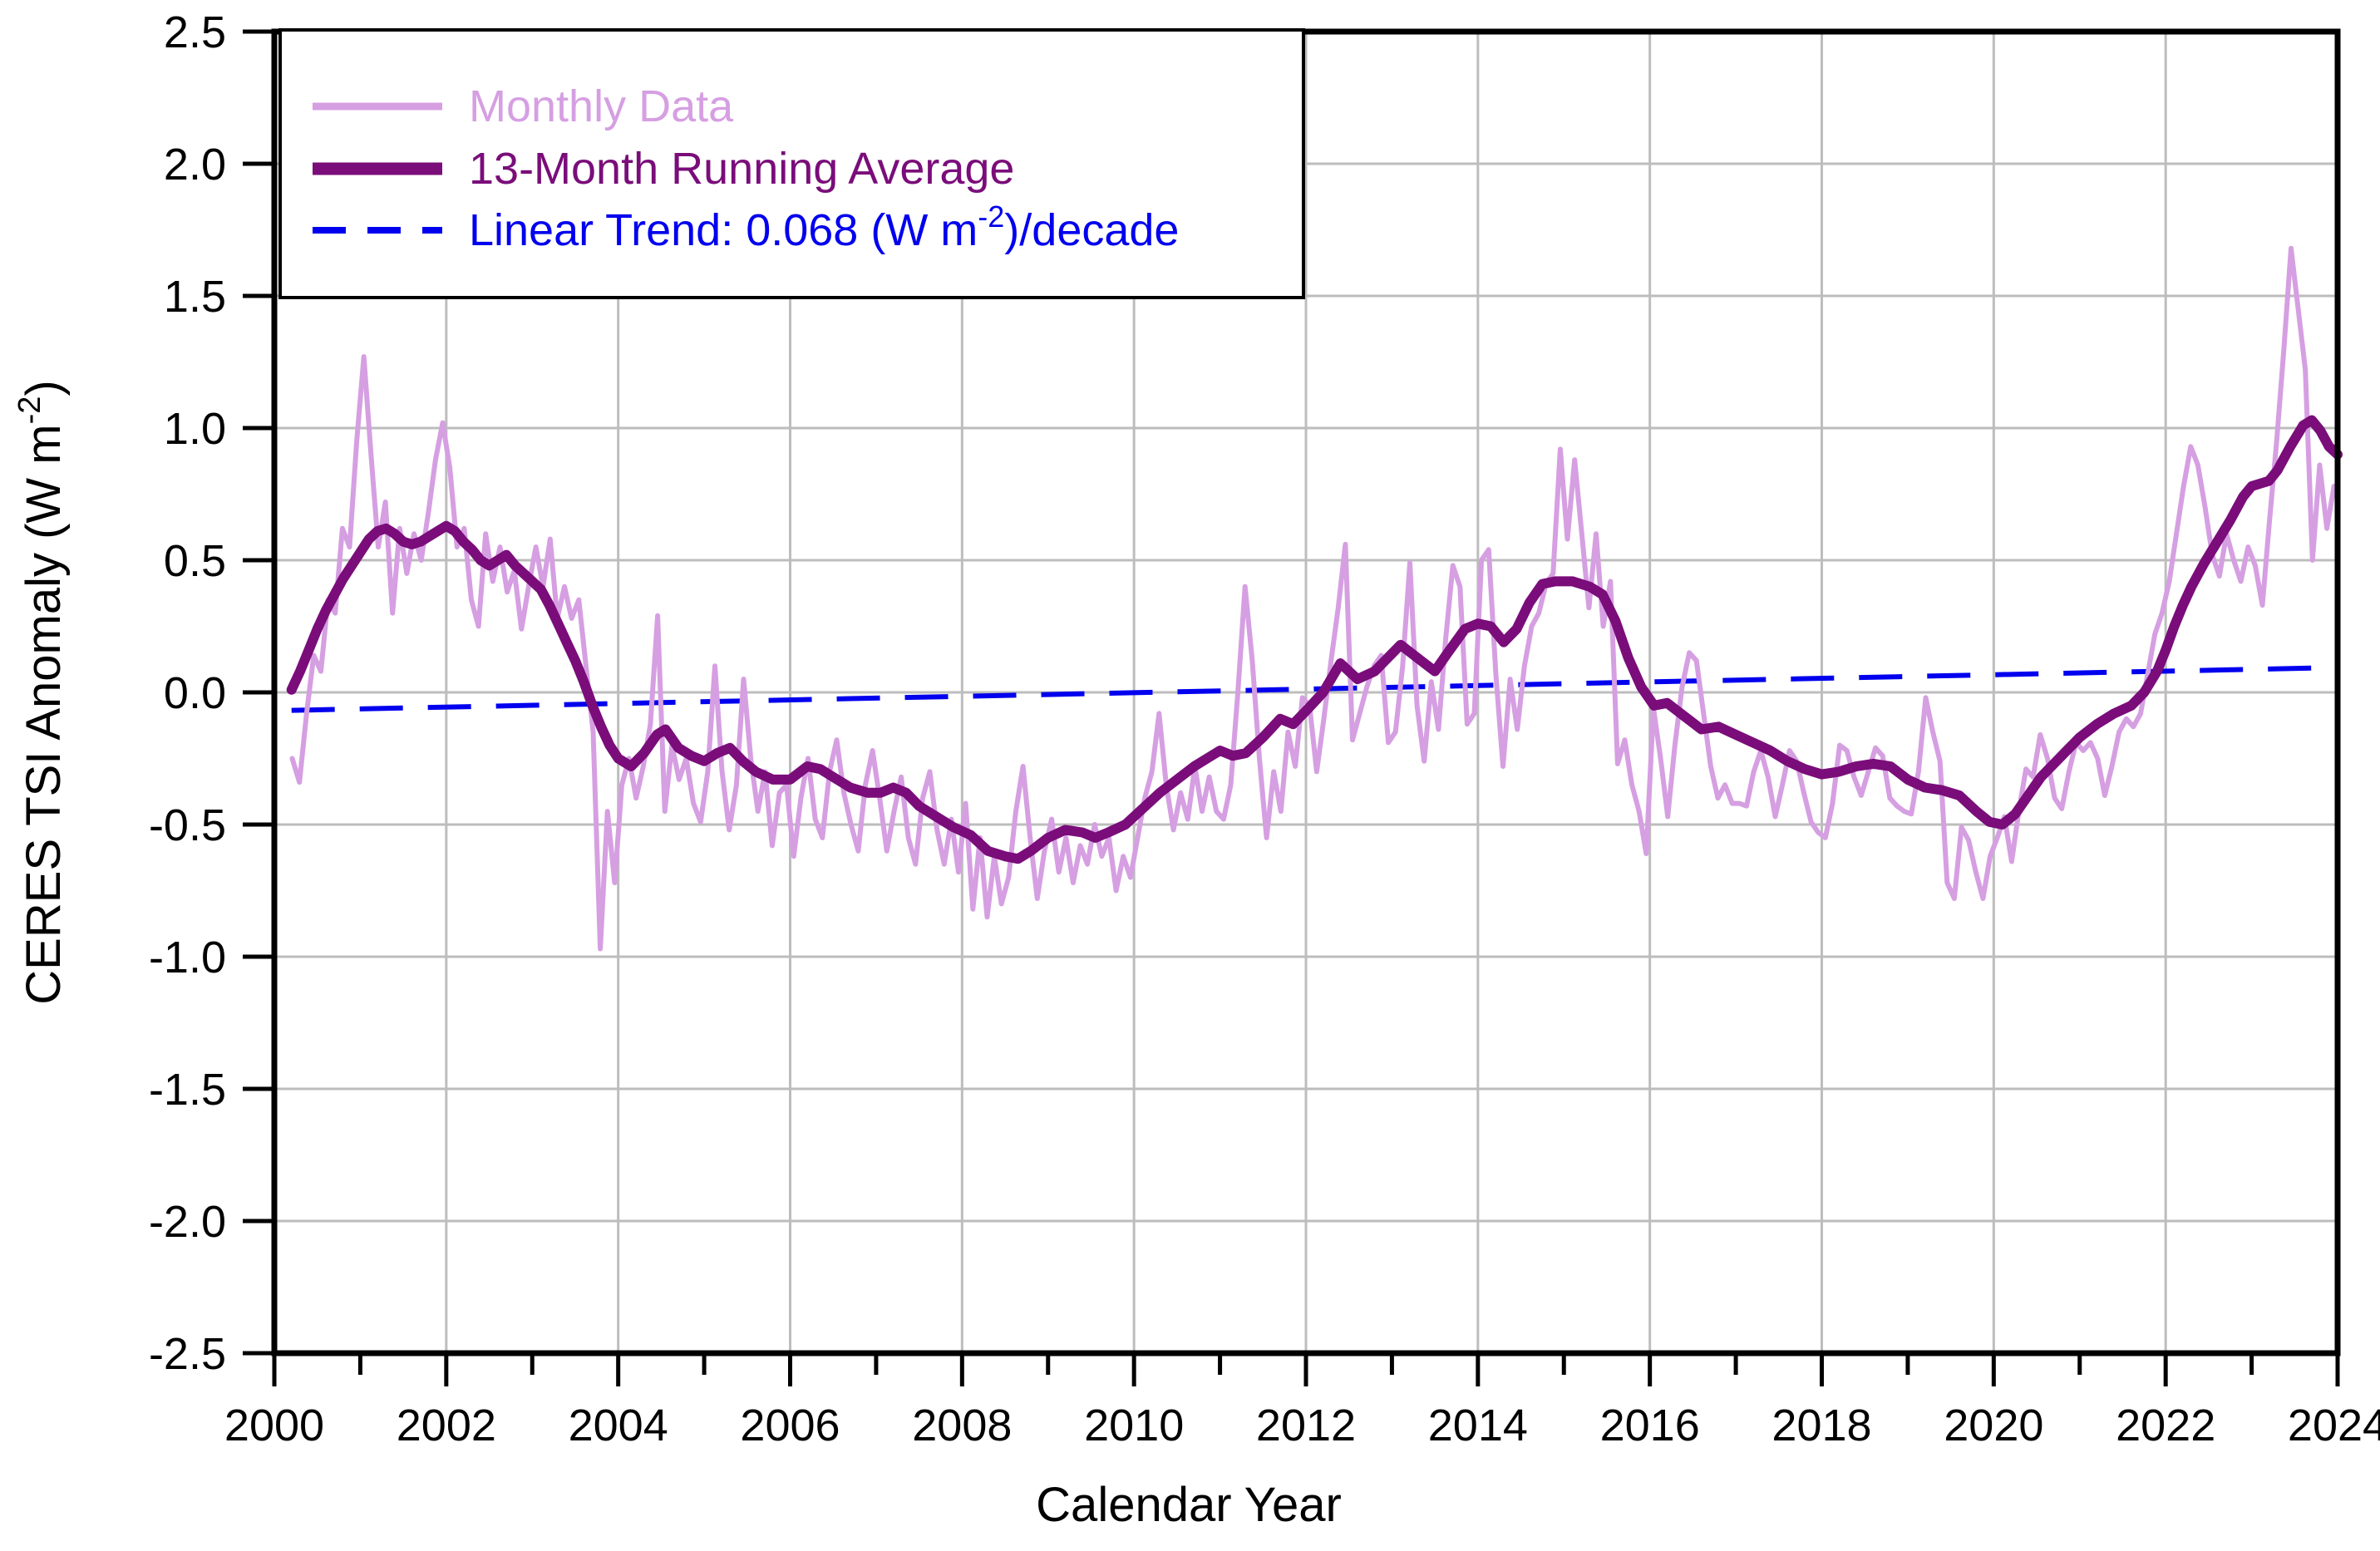 This screenshot has width=2380, height=1551. Describe the element at coordinates (1134, 1425) in the screenshot. I see `x-tick-label: 2010` at that location.